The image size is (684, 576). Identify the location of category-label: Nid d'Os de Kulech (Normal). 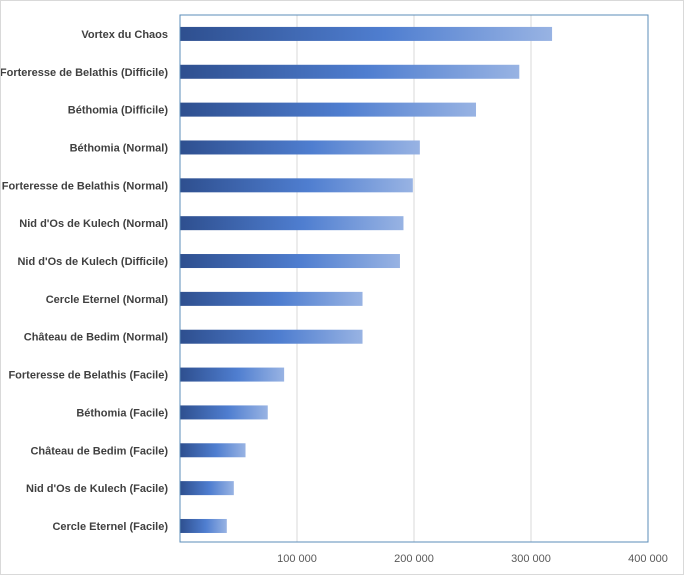
(93, 224).